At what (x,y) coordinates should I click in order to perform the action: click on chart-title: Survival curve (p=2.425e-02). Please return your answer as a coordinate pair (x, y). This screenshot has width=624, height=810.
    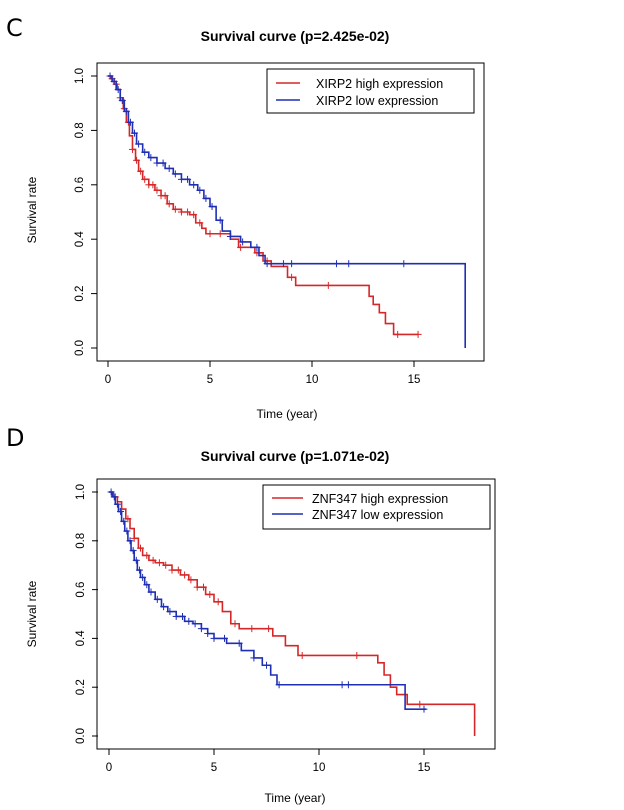
    Looking at the image, I should click on (295, 36).